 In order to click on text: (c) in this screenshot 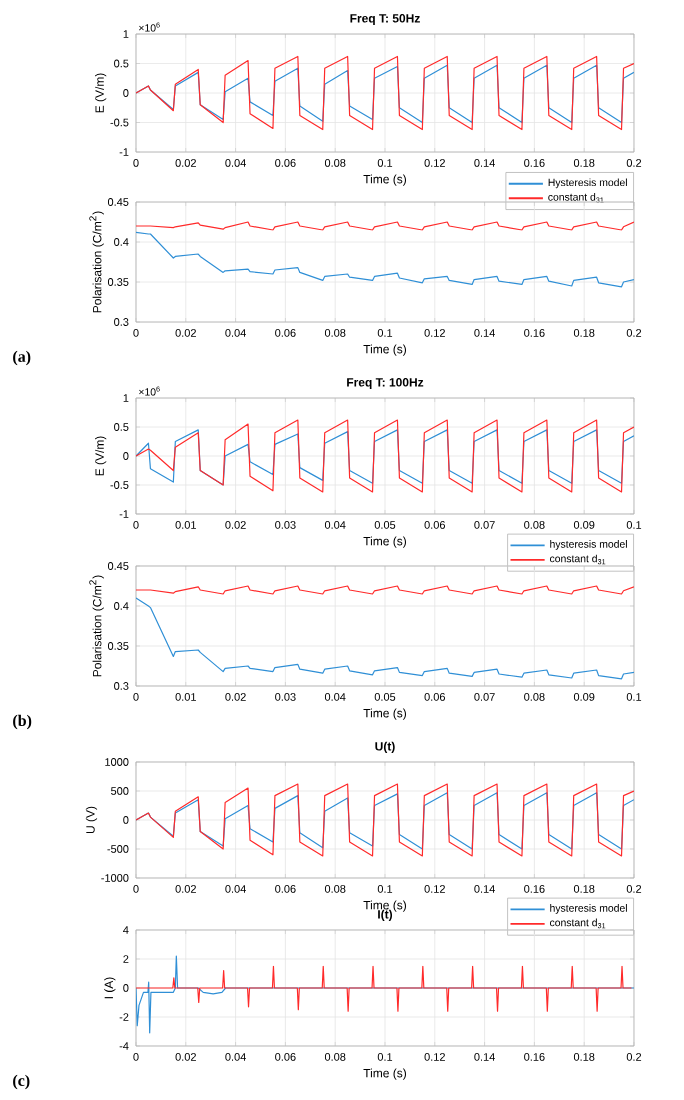, I will do `click(21, 1082)`.